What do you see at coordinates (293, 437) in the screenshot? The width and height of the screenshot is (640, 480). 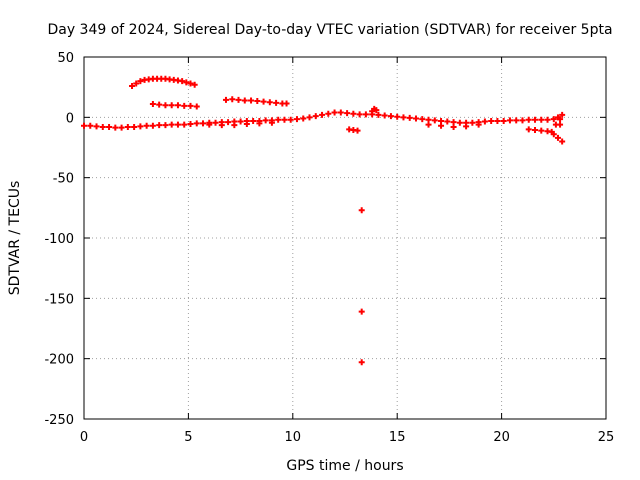 I see `x-tick-label: 10` at bounding box center [293, 437].